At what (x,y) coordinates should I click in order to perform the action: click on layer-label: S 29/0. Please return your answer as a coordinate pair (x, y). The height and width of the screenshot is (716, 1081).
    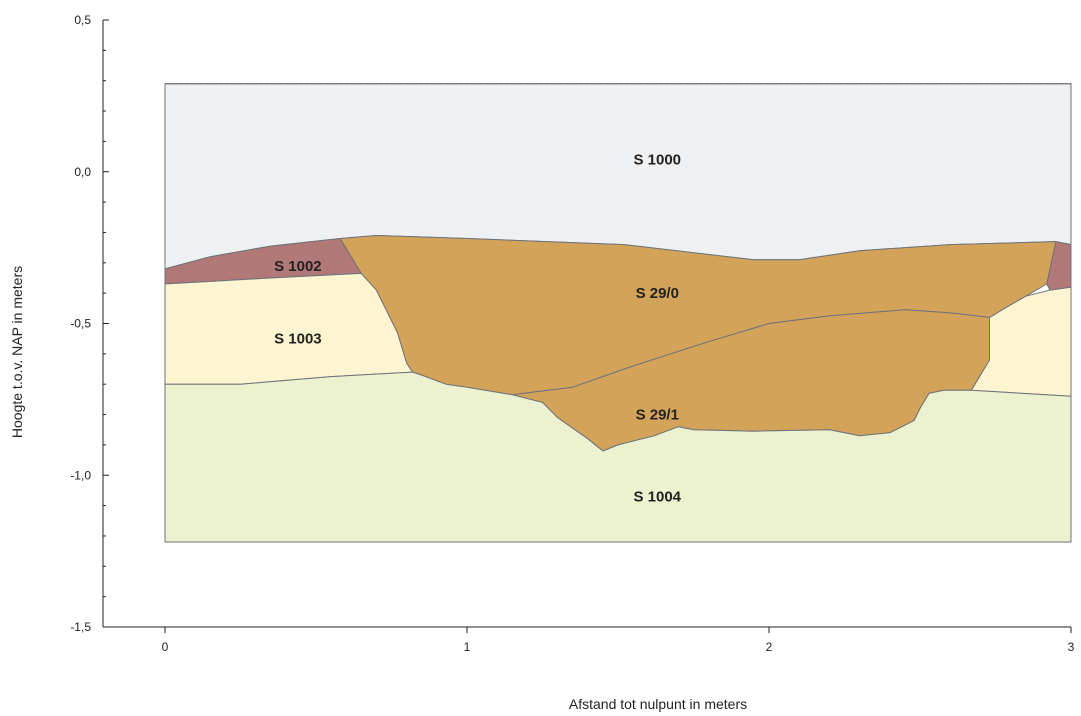
    Looking at the image, I should click on (657, 293).